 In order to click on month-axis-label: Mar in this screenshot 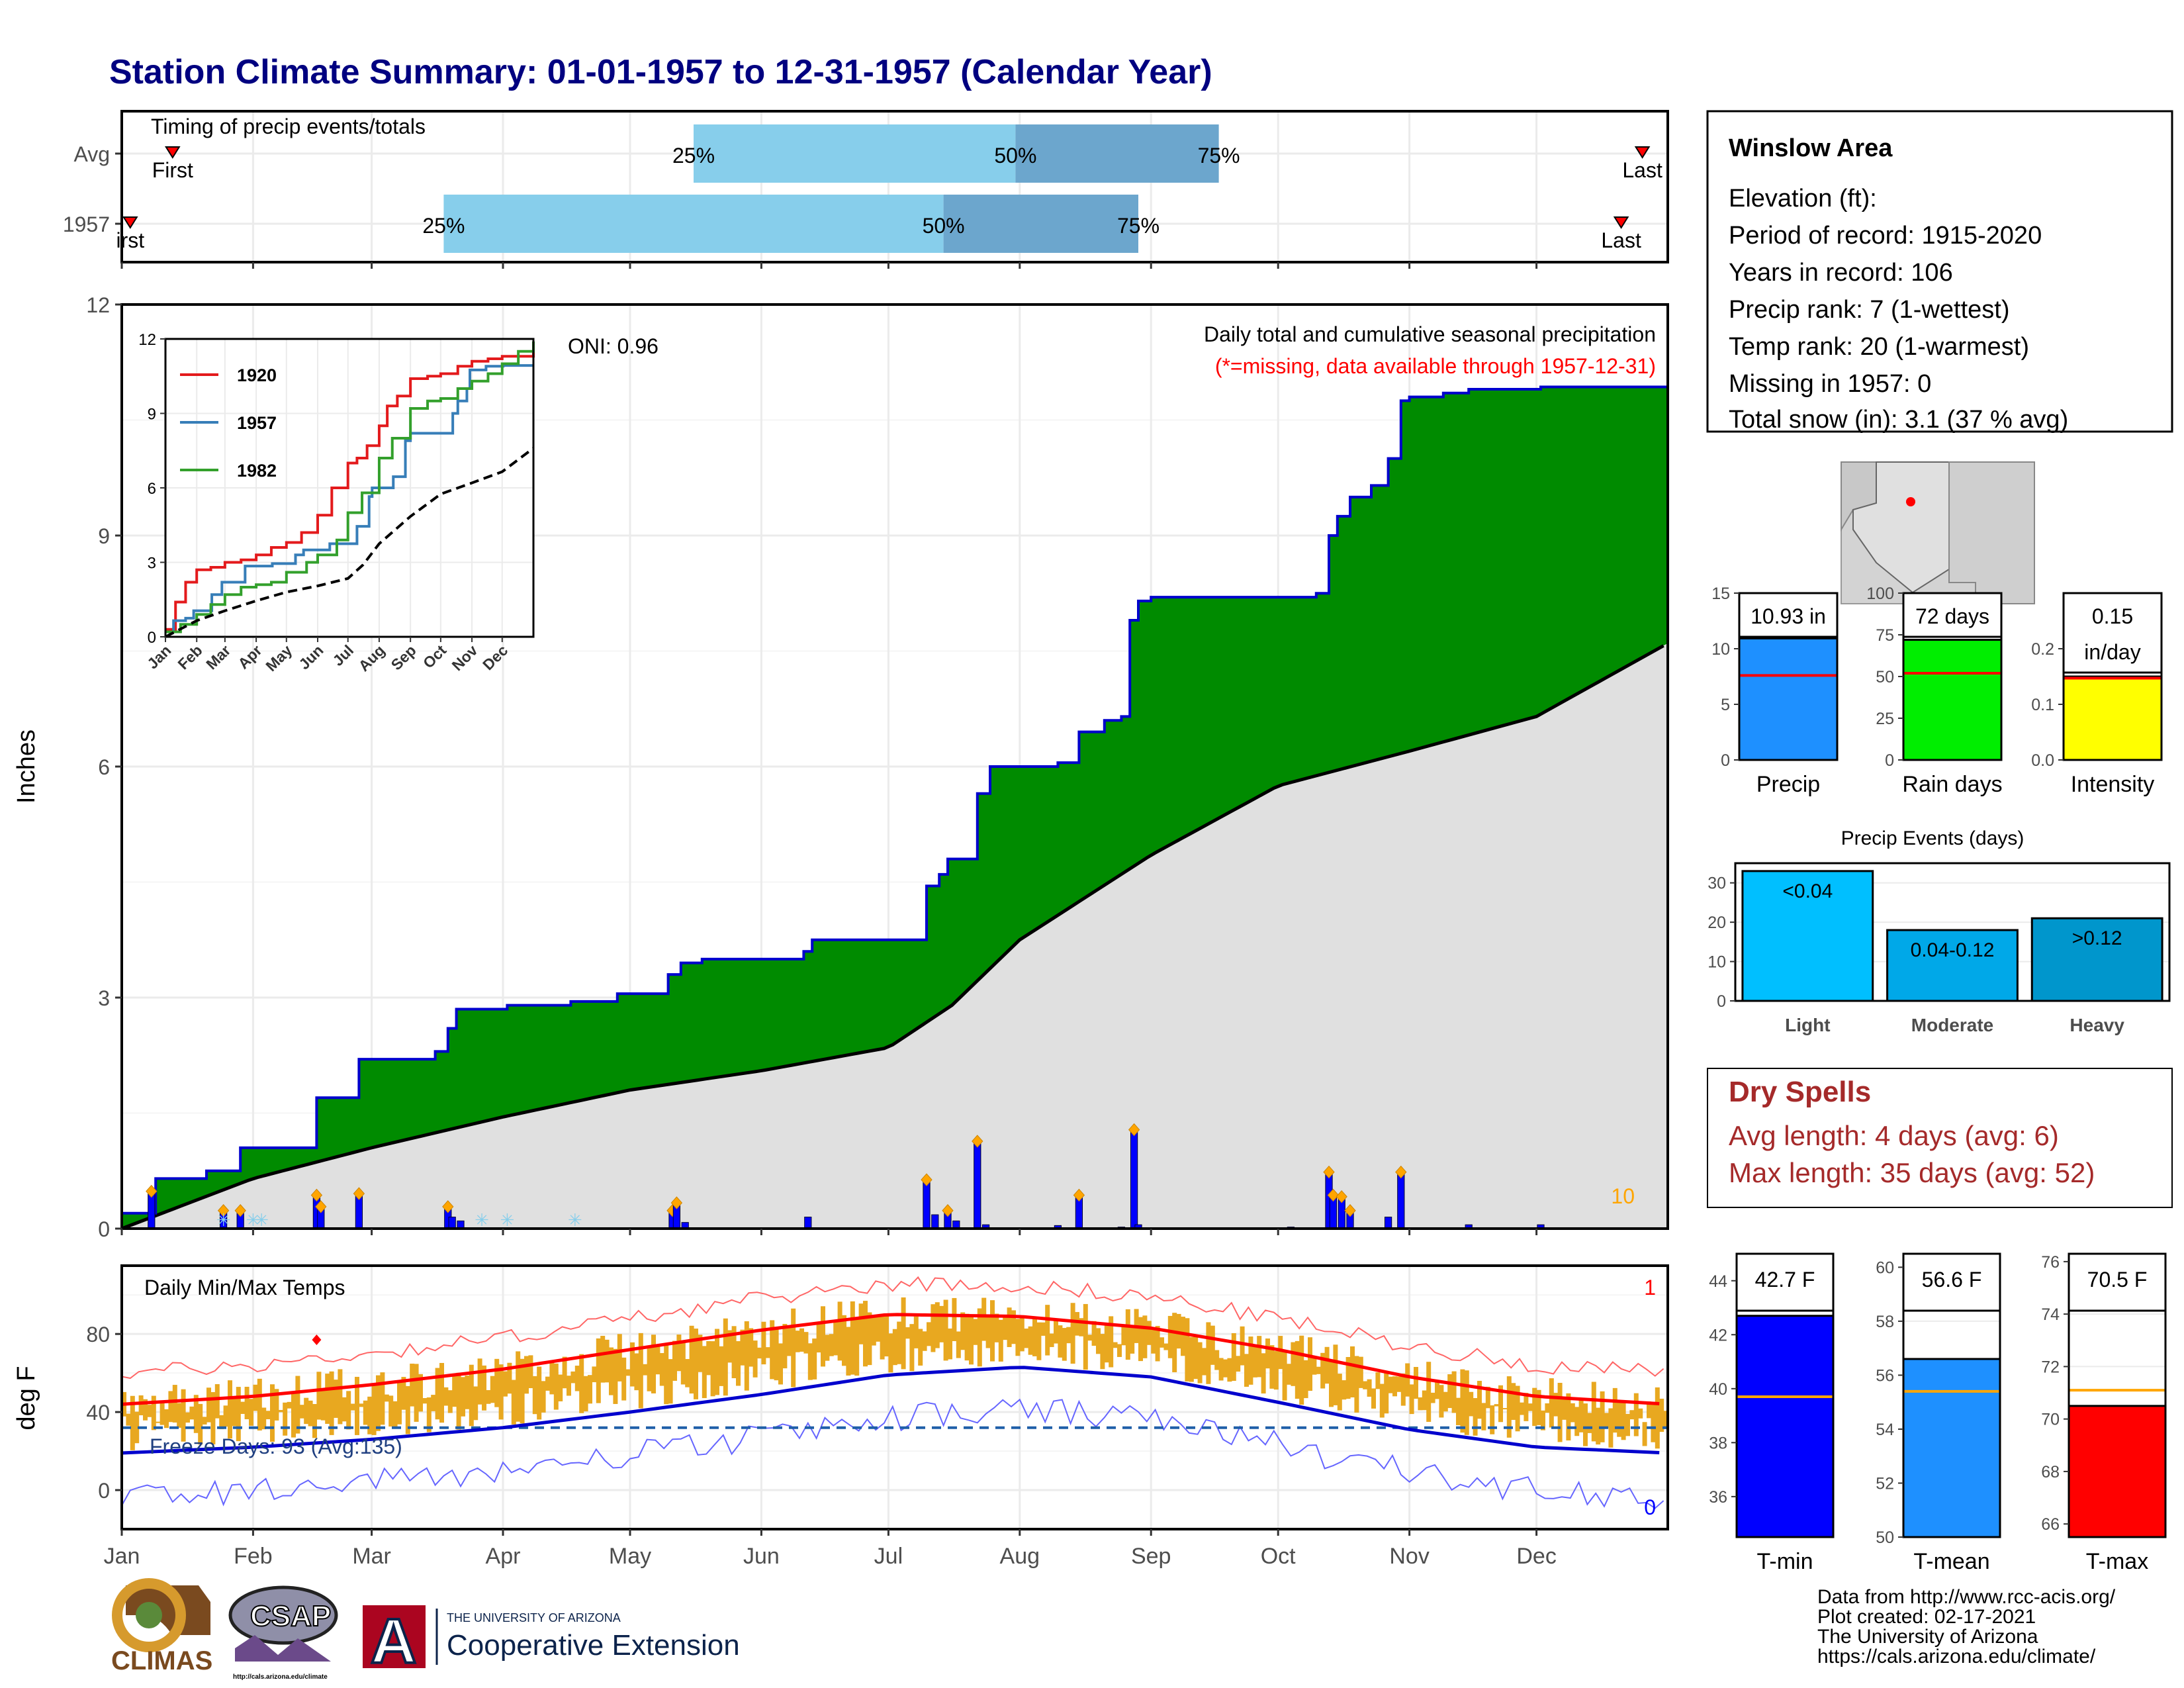, I will do `click(371, 1556)`.